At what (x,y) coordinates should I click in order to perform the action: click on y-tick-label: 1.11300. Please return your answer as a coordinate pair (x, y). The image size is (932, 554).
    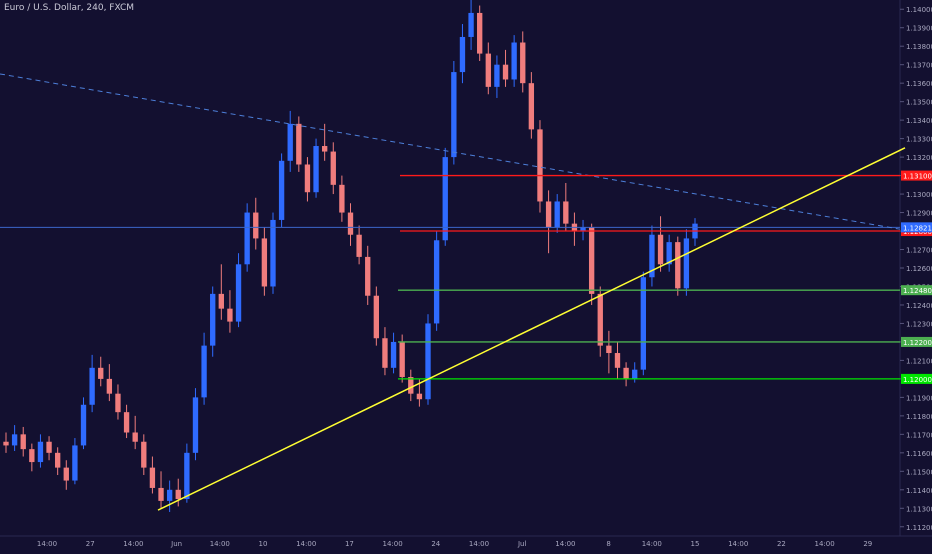
    Looking at the image, I should click on (919, 509).